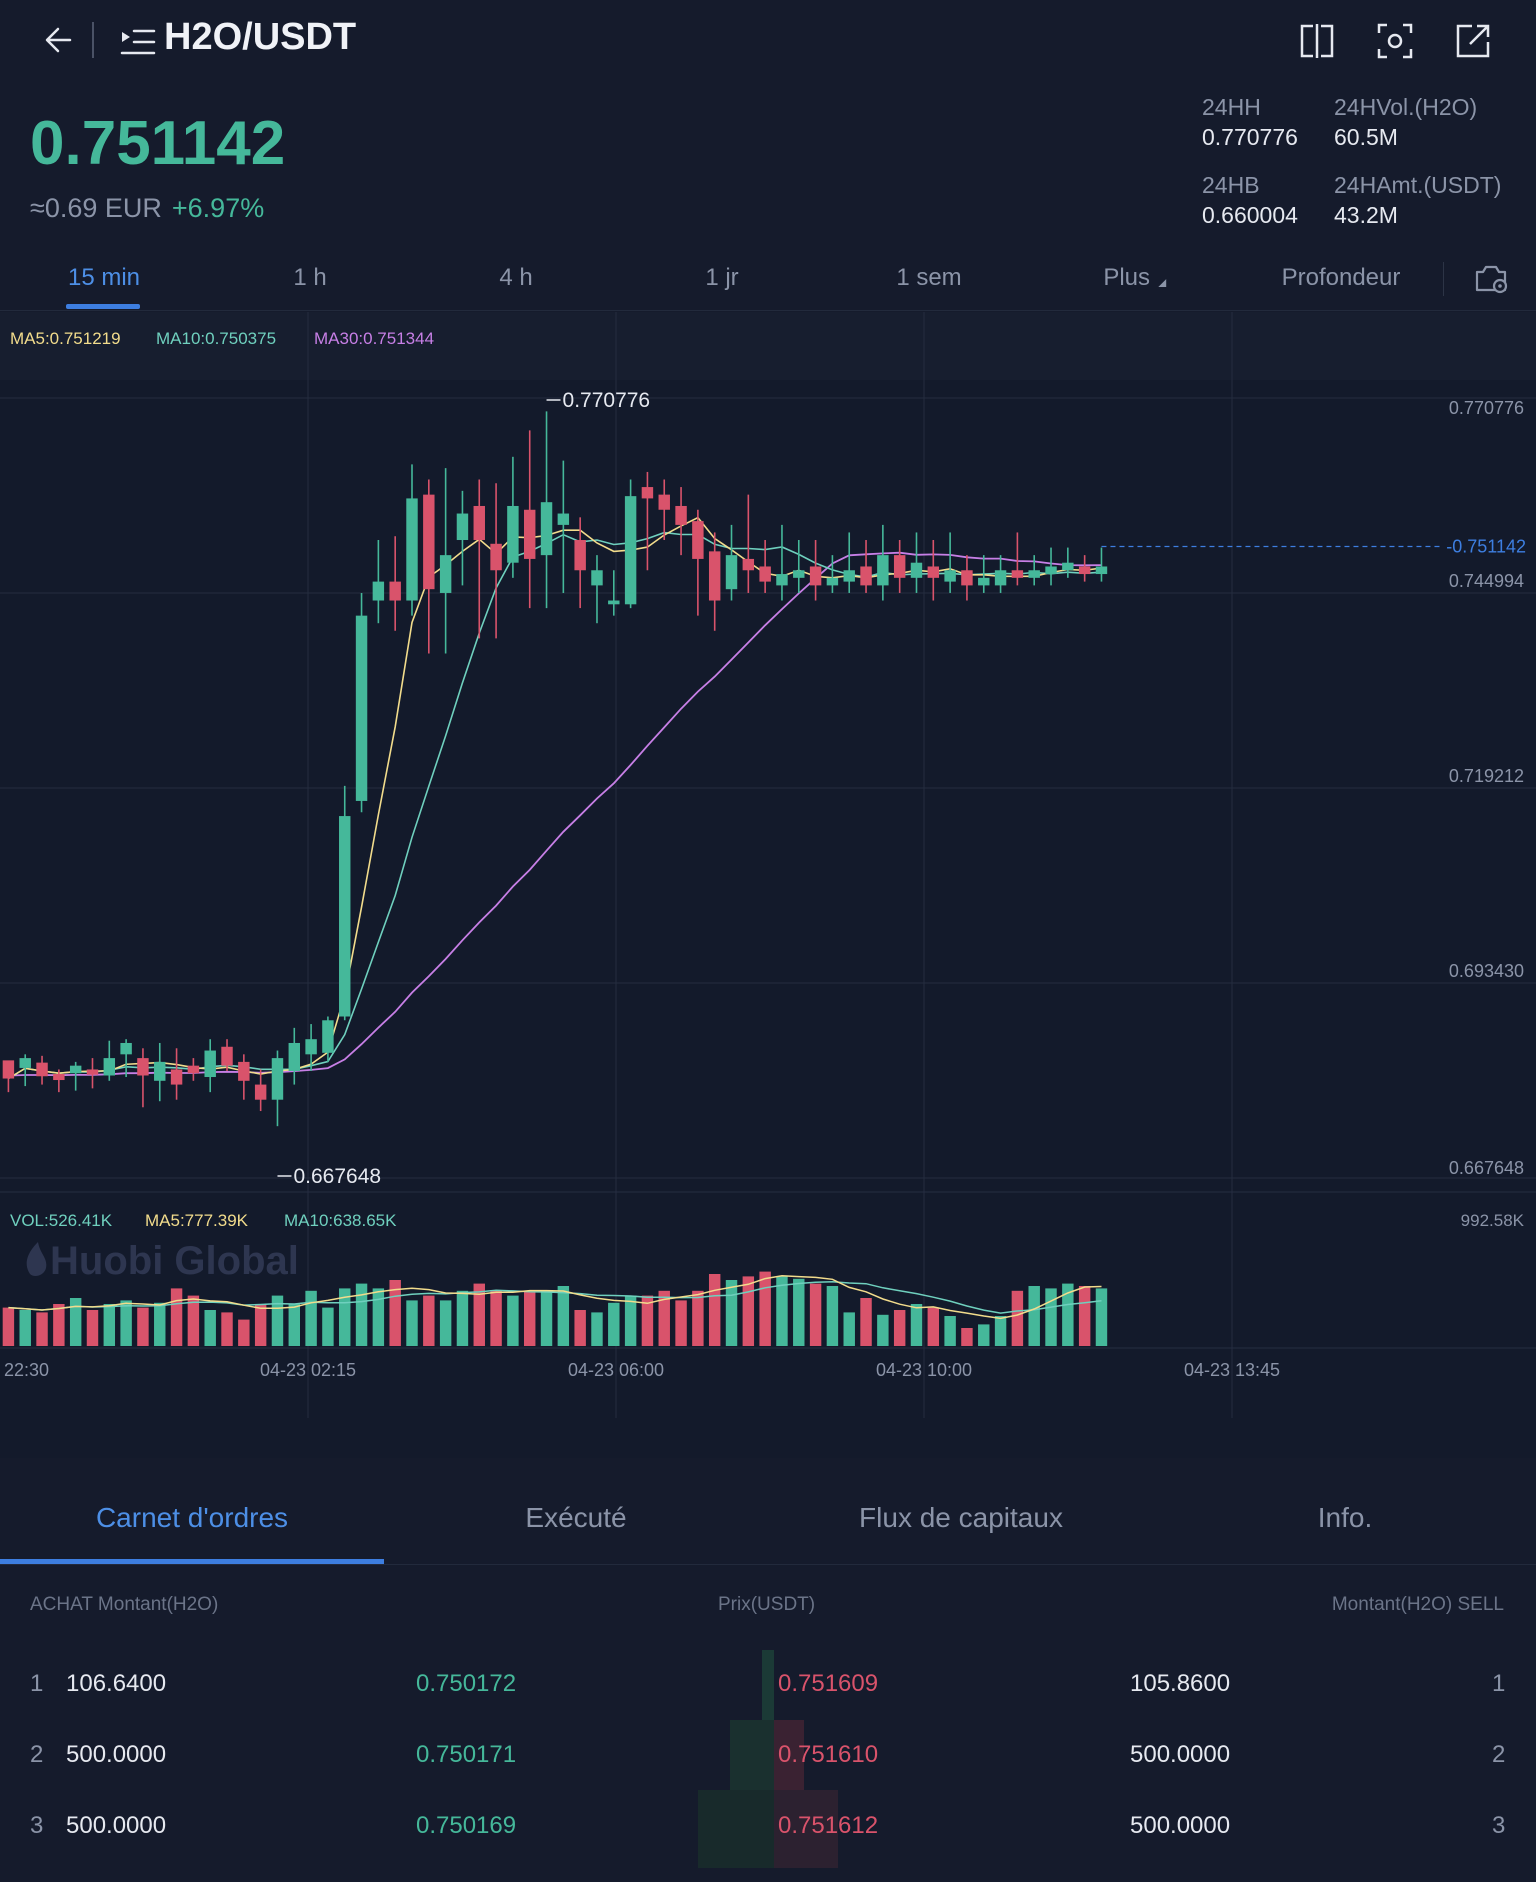 Image resolution: width=1536 pixels, height=1882 pixels. Describe the element at coordinates (1473, 41) in the screenshot. I see `share-external-icon` at that location.